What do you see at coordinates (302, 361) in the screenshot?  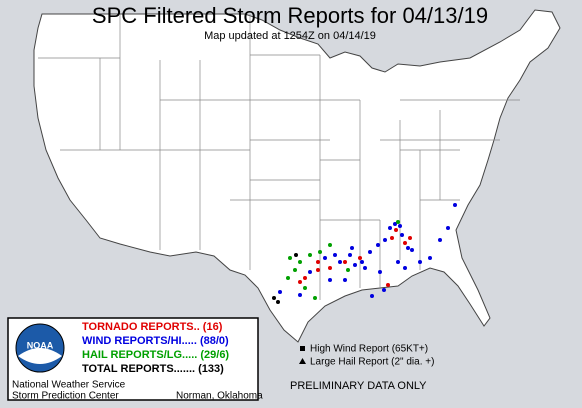 I see `hail-key-icon` at bounding box center [302, 361].